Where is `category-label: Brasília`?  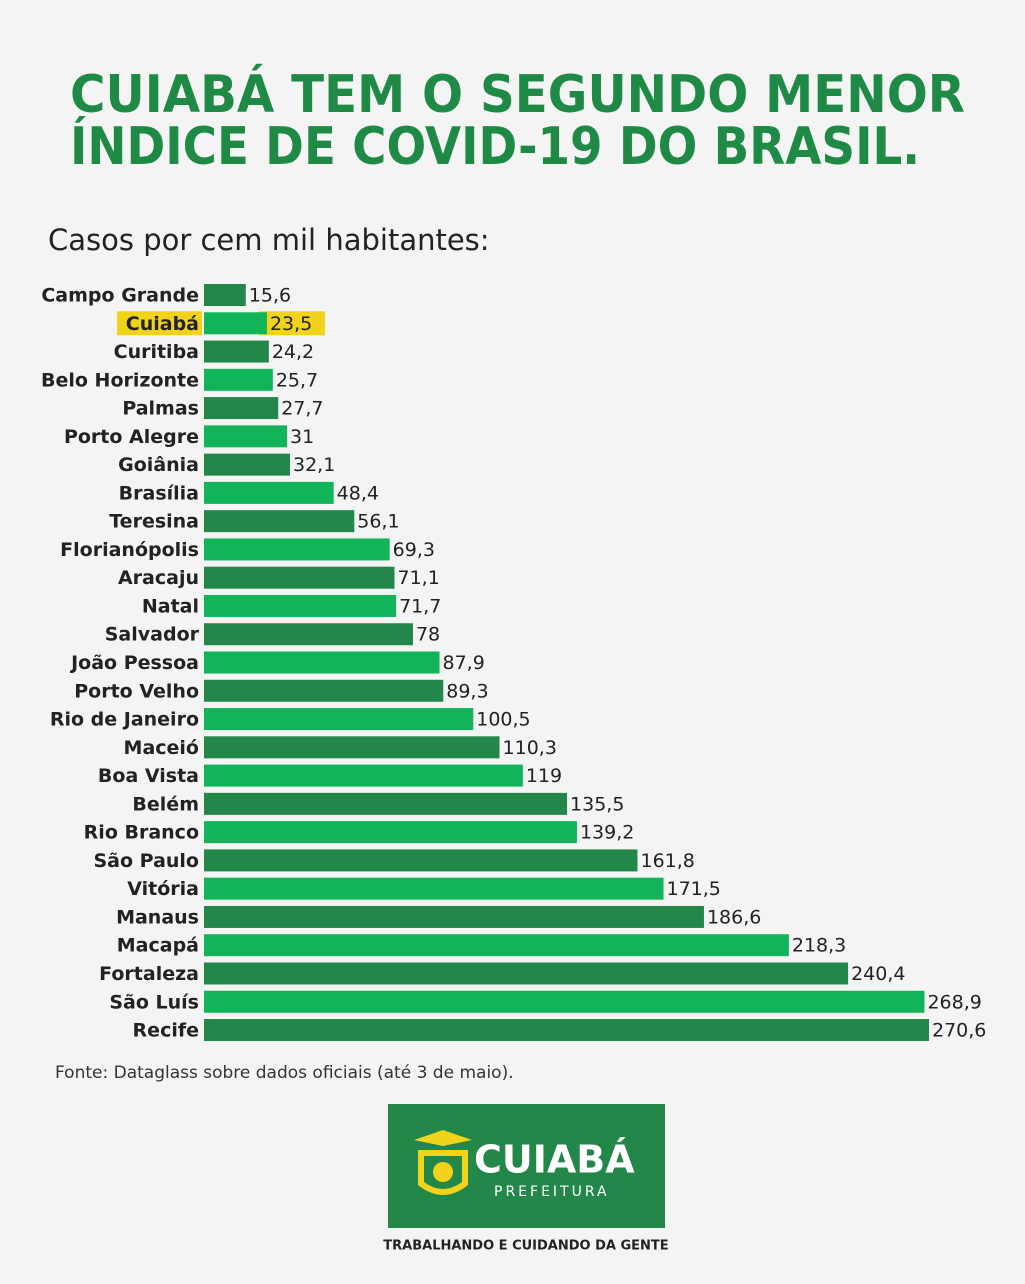 category-label: Brasília is located at coordinates (159, 493).